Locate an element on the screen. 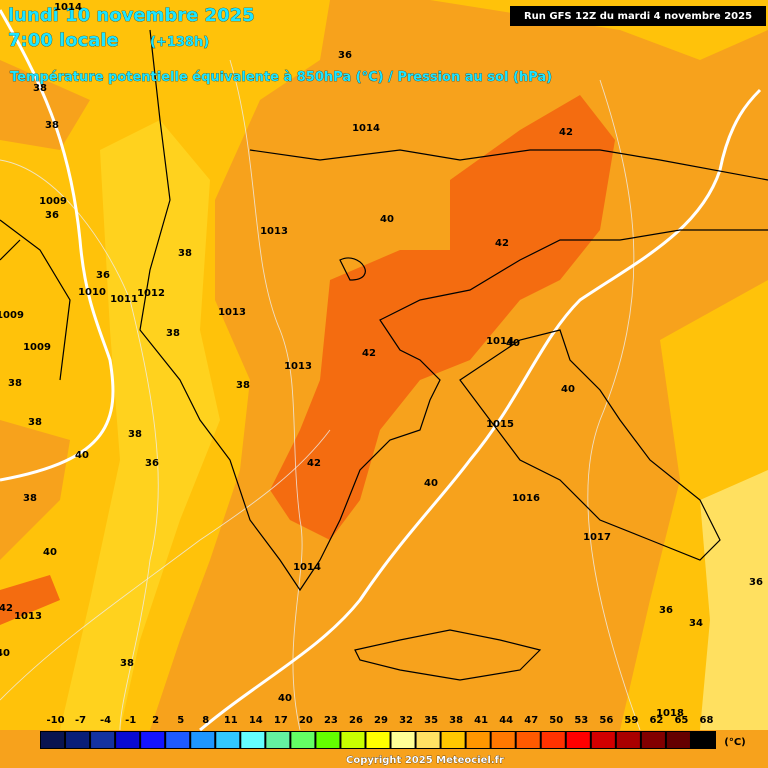  legend-tick-label: 11 is located at coordinates (231, 720).